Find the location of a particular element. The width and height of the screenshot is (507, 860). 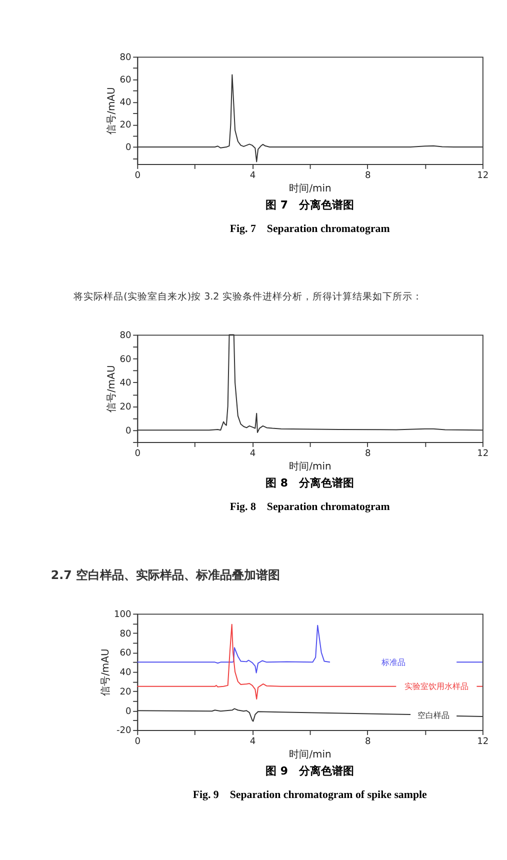

y-tick-label: -20 is located at coordinates (124, 731).